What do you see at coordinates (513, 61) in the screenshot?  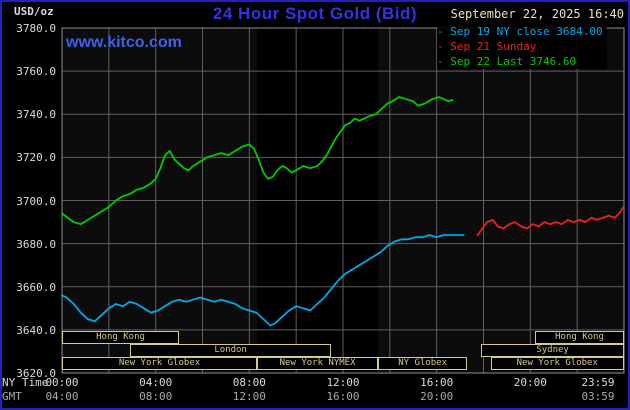 I see `legend-label: Sep 22 Last 3746.60` at bounding box center [513, 61].